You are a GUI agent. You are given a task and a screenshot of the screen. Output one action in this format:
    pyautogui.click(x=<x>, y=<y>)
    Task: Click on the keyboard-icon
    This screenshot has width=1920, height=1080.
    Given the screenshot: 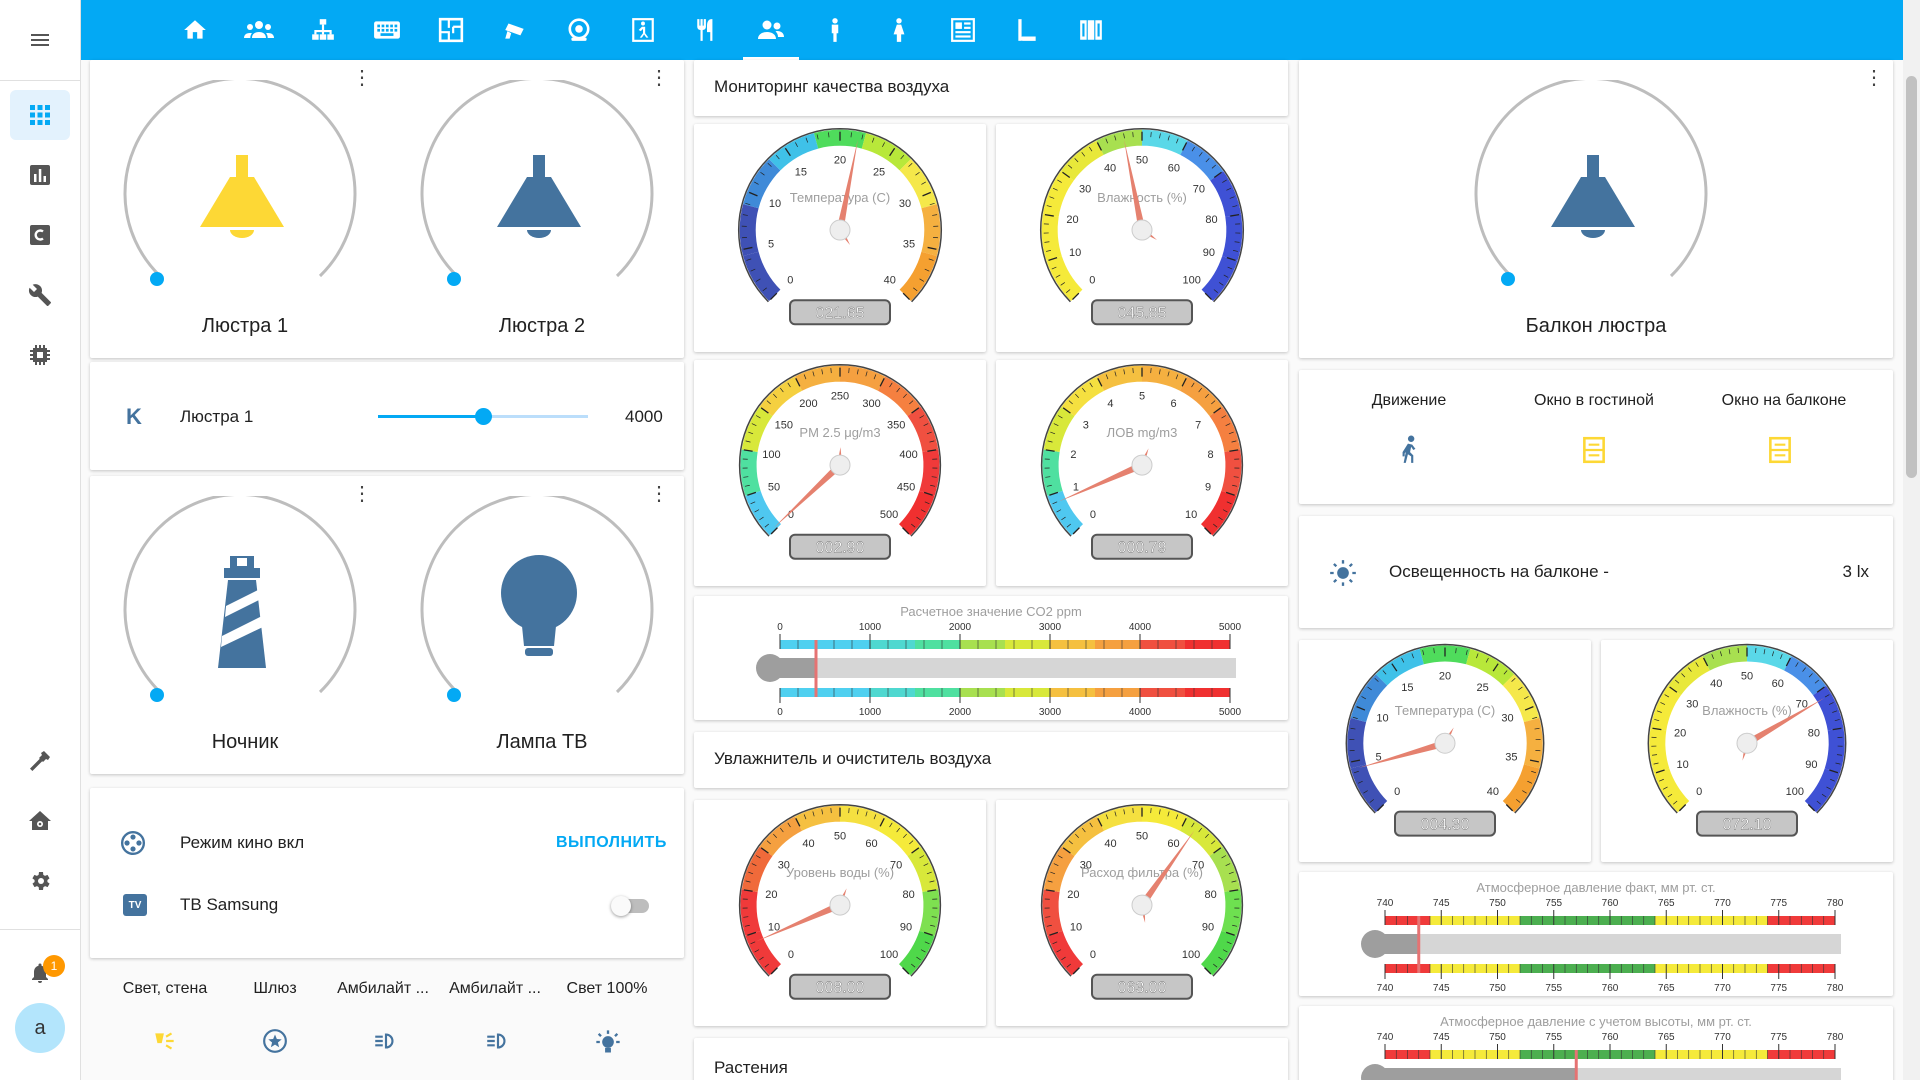 What is the action you would take?
    pyautogui.click(x=387, y=30)
    